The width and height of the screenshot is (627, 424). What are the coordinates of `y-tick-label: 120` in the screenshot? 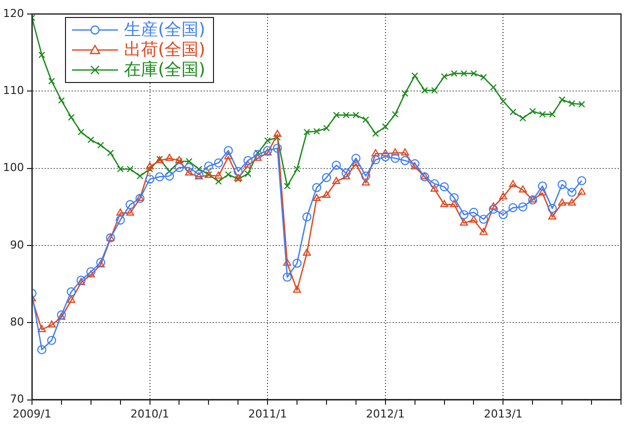 It's located at (13, 13).